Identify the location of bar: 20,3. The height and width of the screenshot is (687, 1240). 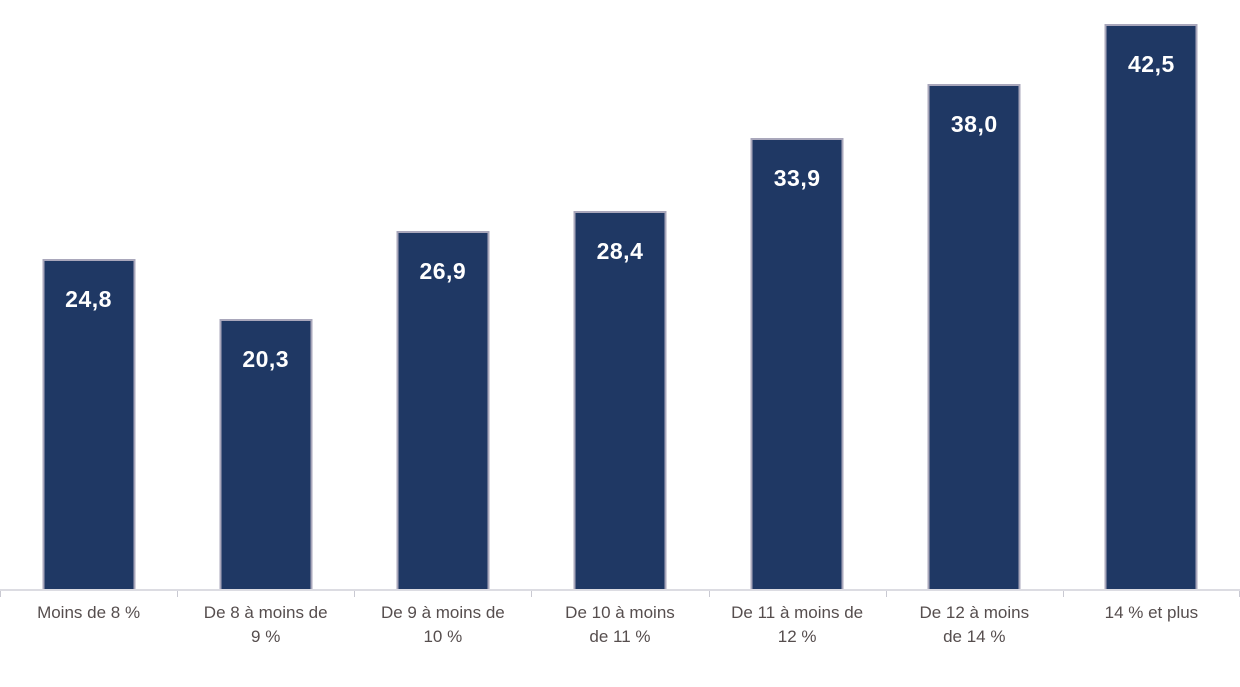
(266, 454).